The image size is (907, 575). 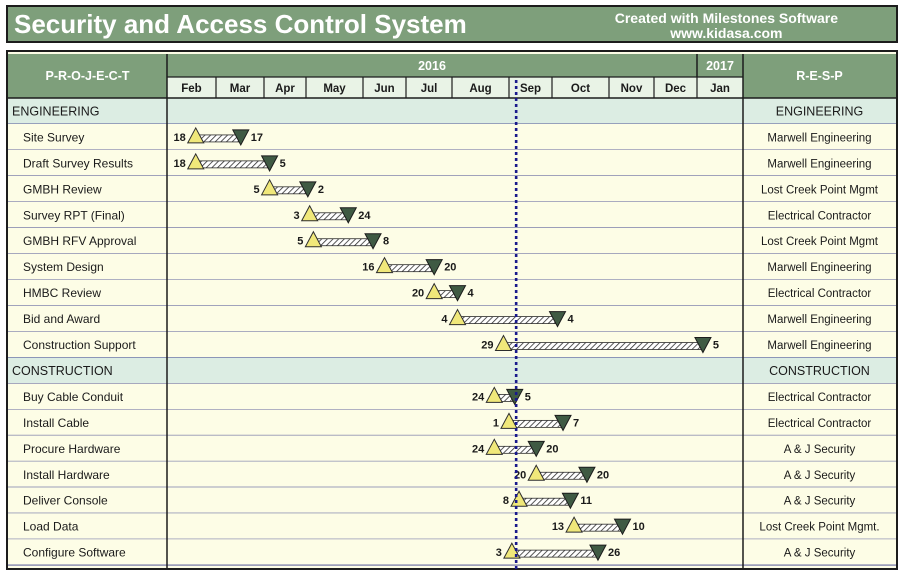 I want to click on task-label: Install Hardware, so click(x=66, y=475).